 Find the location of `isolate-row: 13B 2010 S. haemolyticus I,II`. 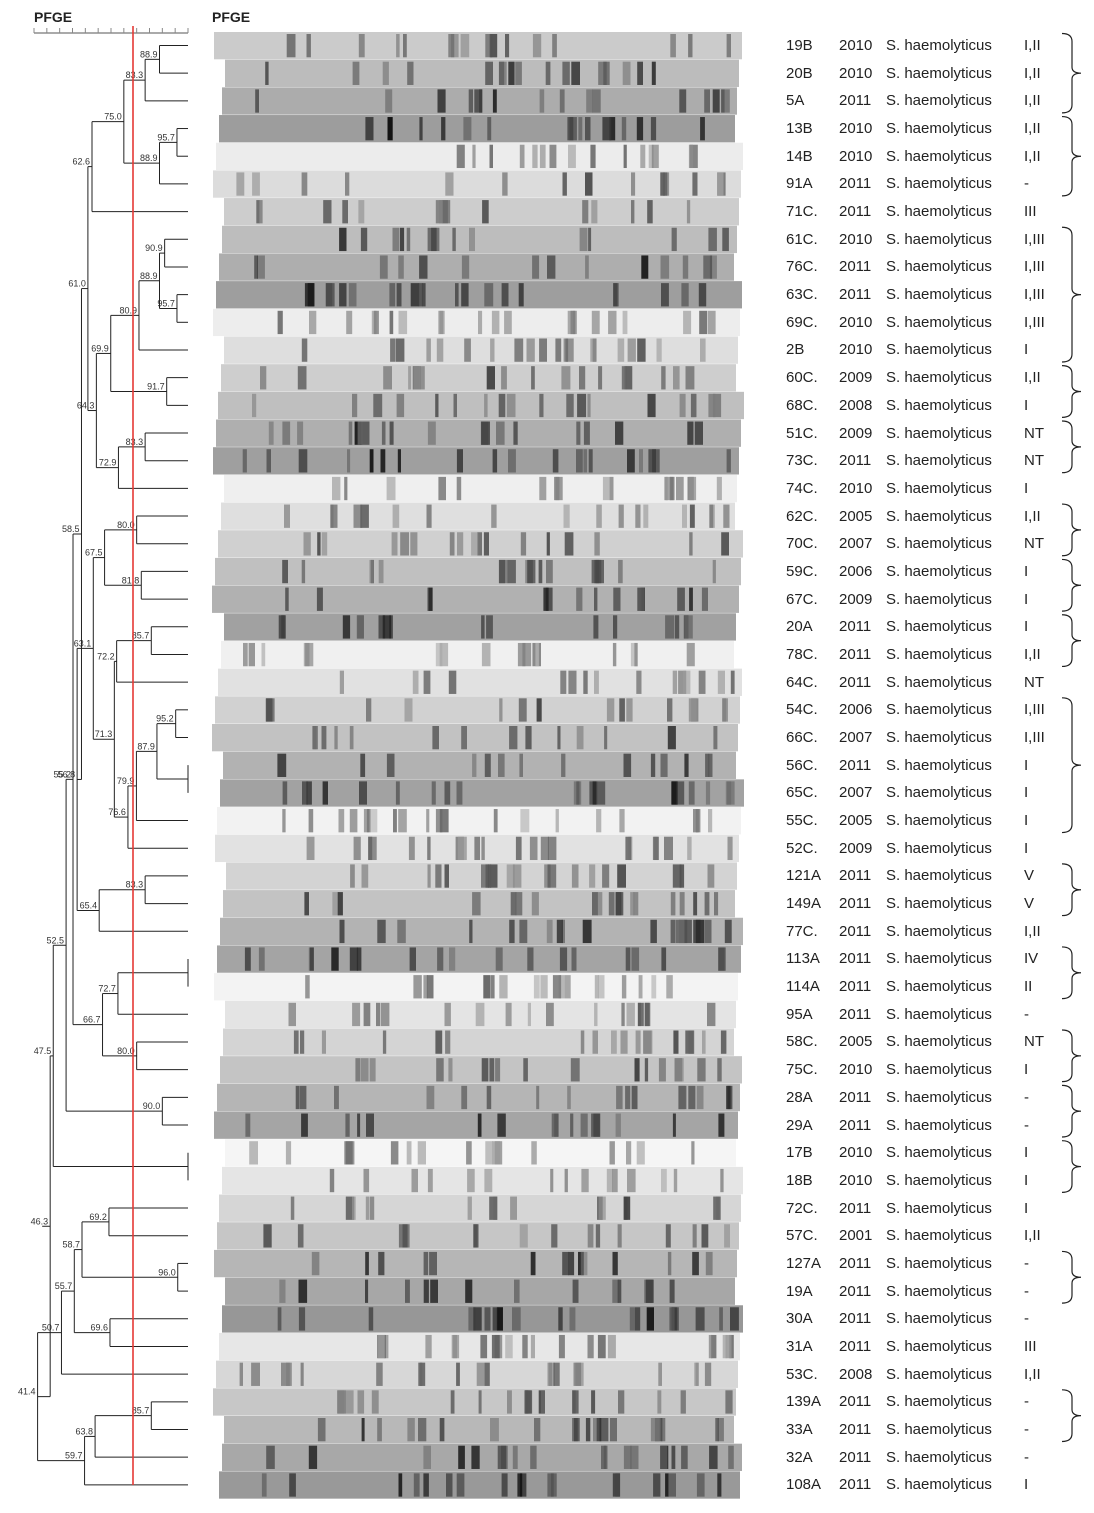

isolate-row: 13B 2010 S. haemolyticus I,II is located at coordinates (936, 128).